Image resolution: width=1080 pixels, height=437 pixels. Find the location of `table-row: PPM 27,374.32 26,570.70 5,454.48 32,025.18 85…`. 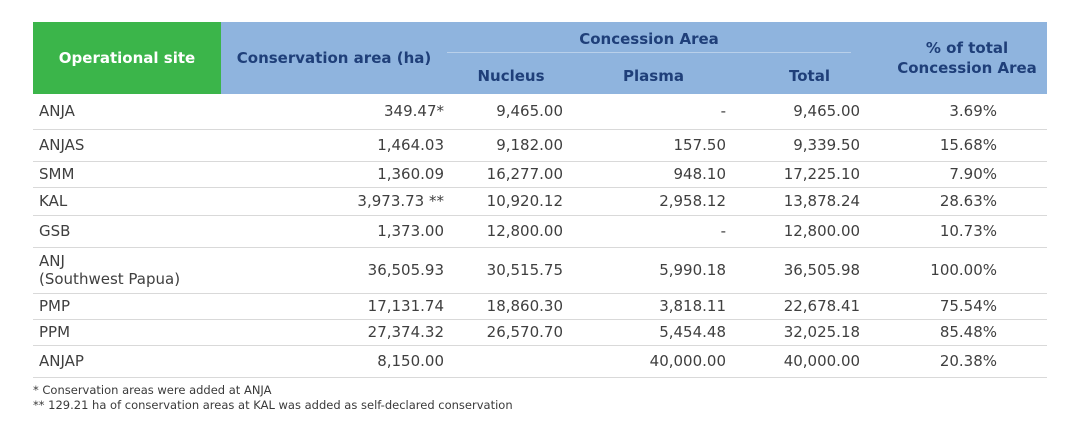

table-row: PPM 27,374.32 26,570.70 5,454.48 32,025.18 85… is located at coordinates (540, 332).